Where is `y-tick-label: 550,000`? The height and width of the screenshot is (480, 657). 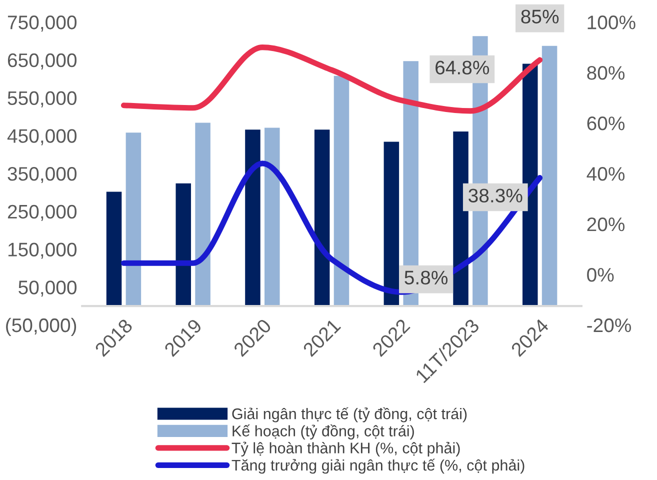
y-tick-label: 550,000 is located at coordinates (42, 99).